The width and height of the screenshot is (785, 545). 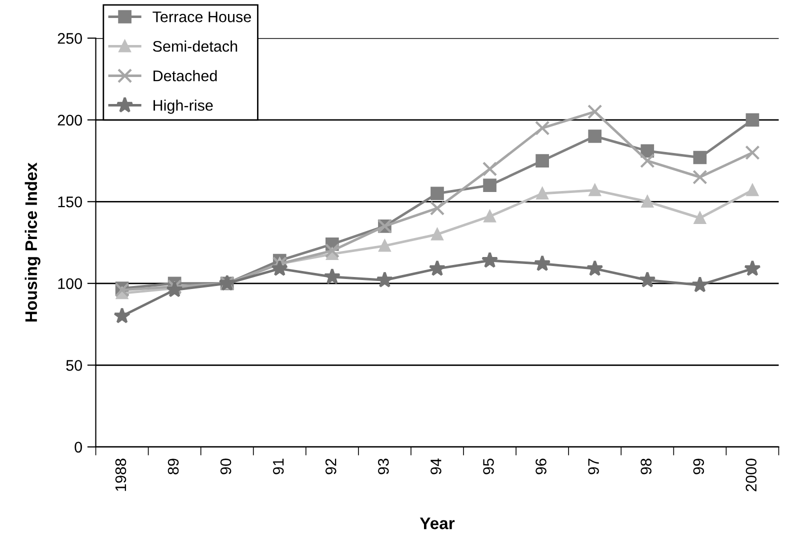 I want to click on x-tick-label: 96, so click(x=541, y=466).